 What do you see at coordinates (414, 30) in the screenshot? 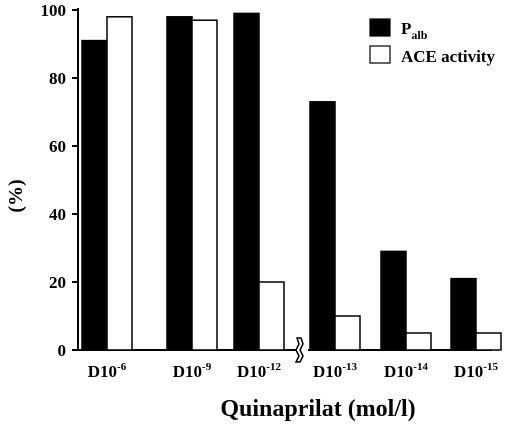
I see `legend-label-palb: Palb` at bounding box center [414, 30].